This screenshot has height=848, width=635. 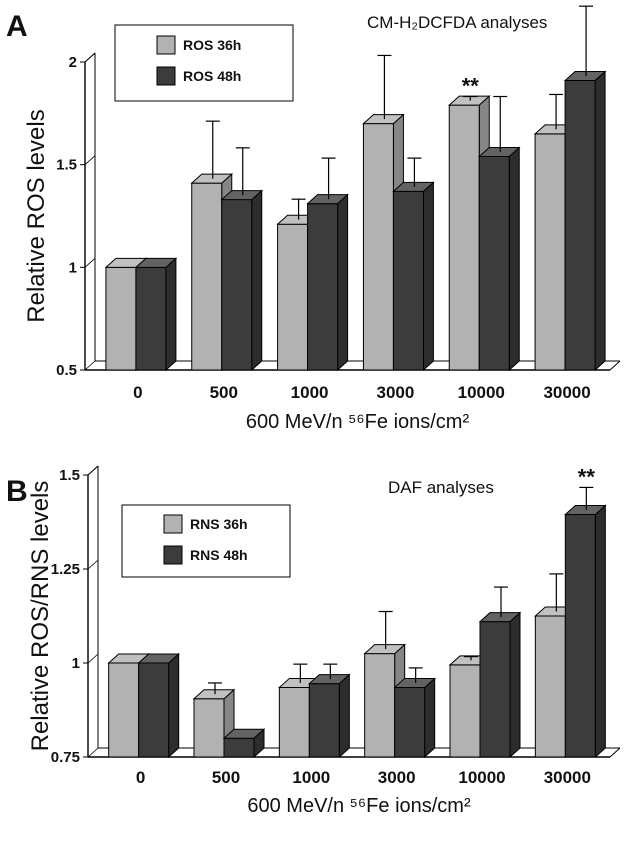 I want to click on legend-label: RNS 36h, so click(x=219, y=524).